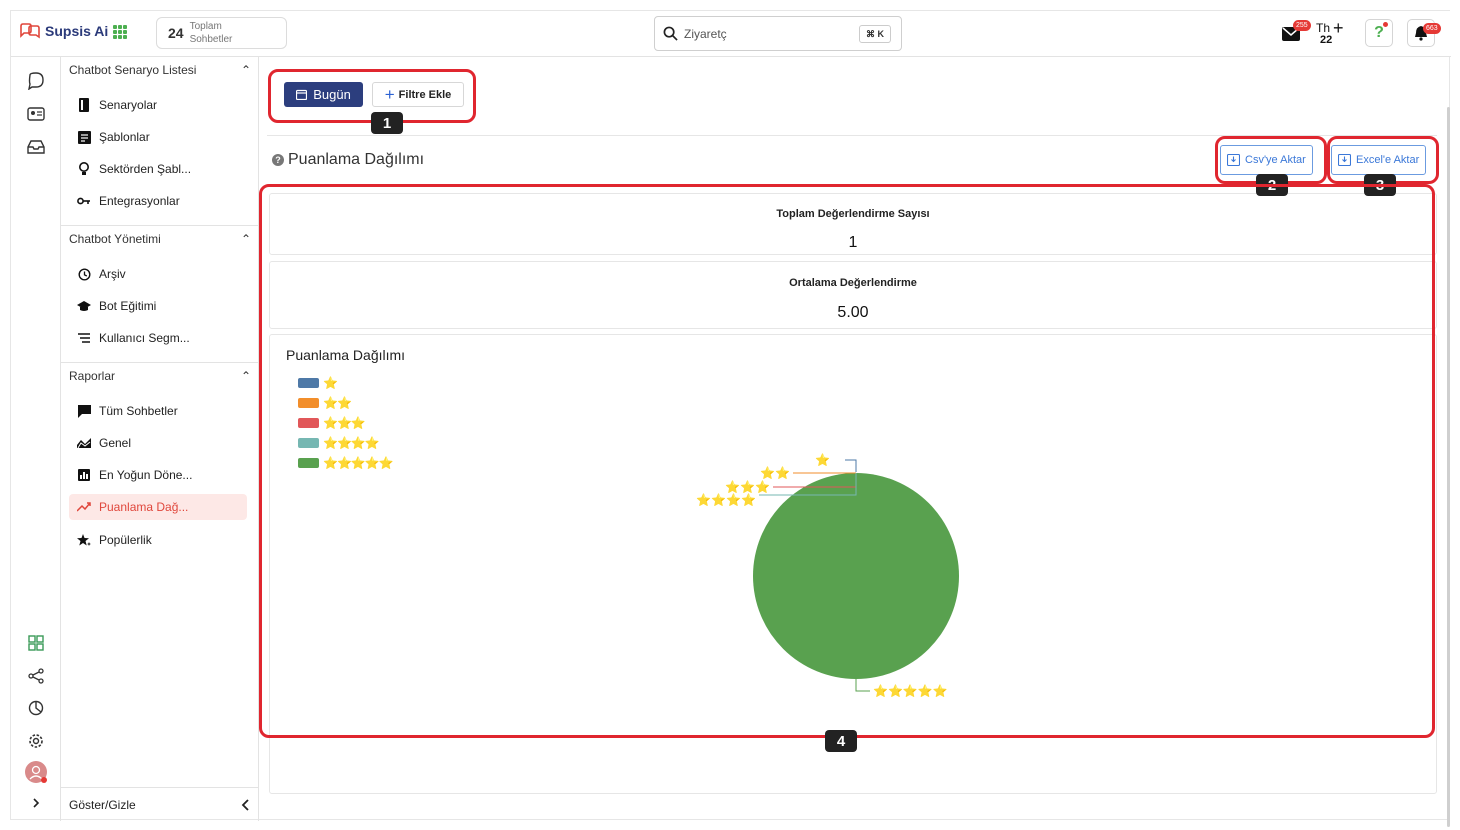  I want to click on sidebar-item-label: Arşiv, so click(112, 274).